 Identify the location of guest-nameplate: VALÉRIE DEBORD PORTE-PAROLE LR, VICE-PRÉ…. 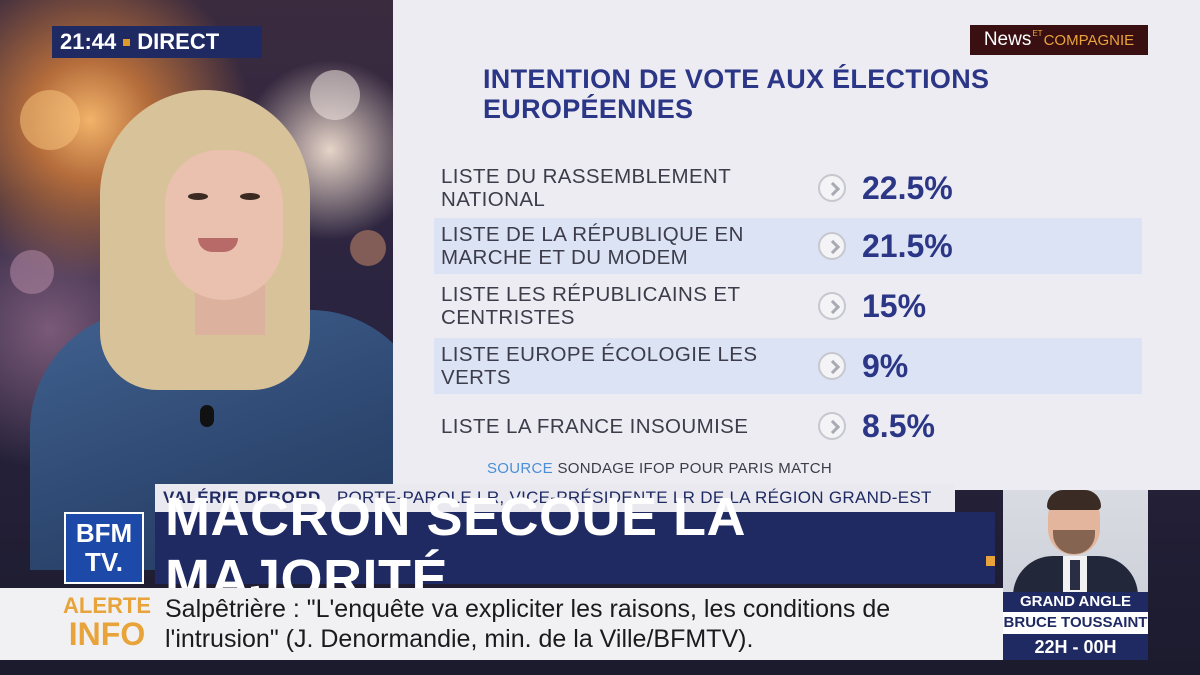
(555, 498).